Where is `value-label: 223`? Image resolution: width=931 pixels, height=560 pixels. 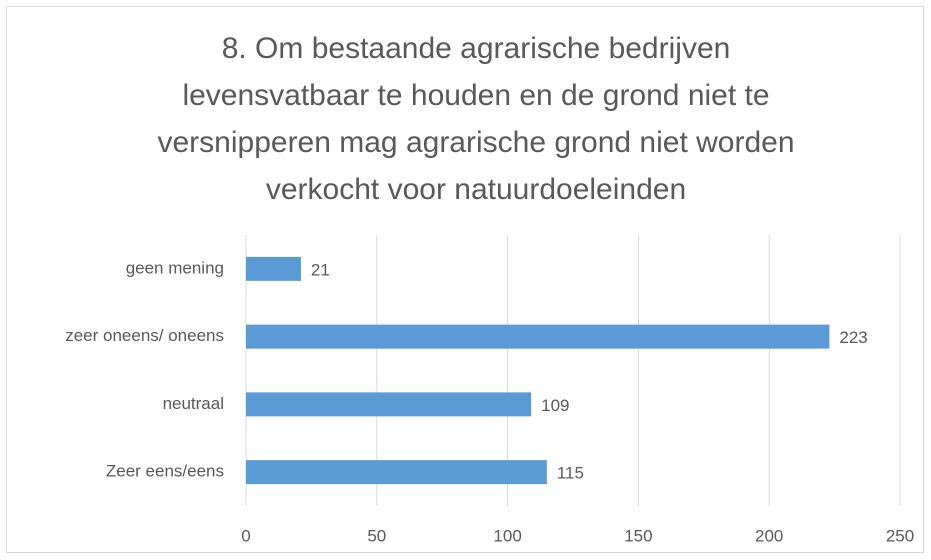 value-label: 223 is located at coordinates (853, 337).